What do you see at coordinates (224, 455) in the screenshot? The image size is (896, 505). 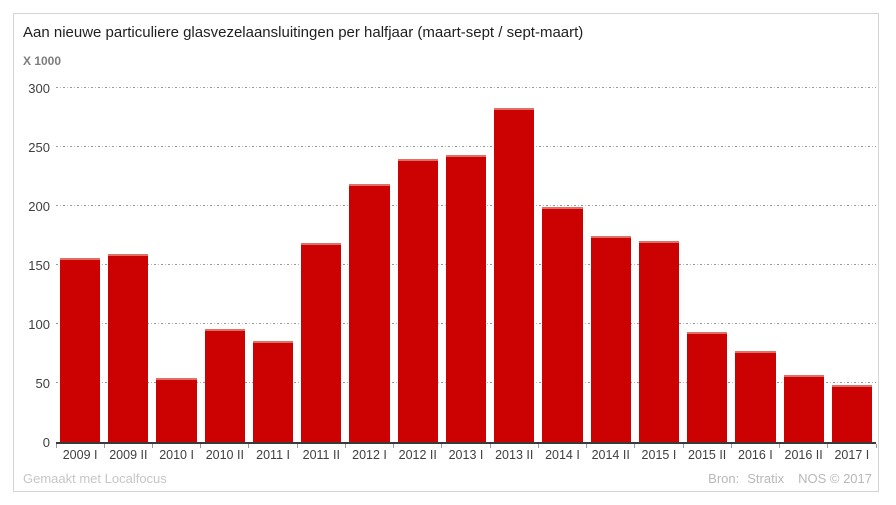 I see `x-tick-label: 2010 II` at bounding box center [224, 455].